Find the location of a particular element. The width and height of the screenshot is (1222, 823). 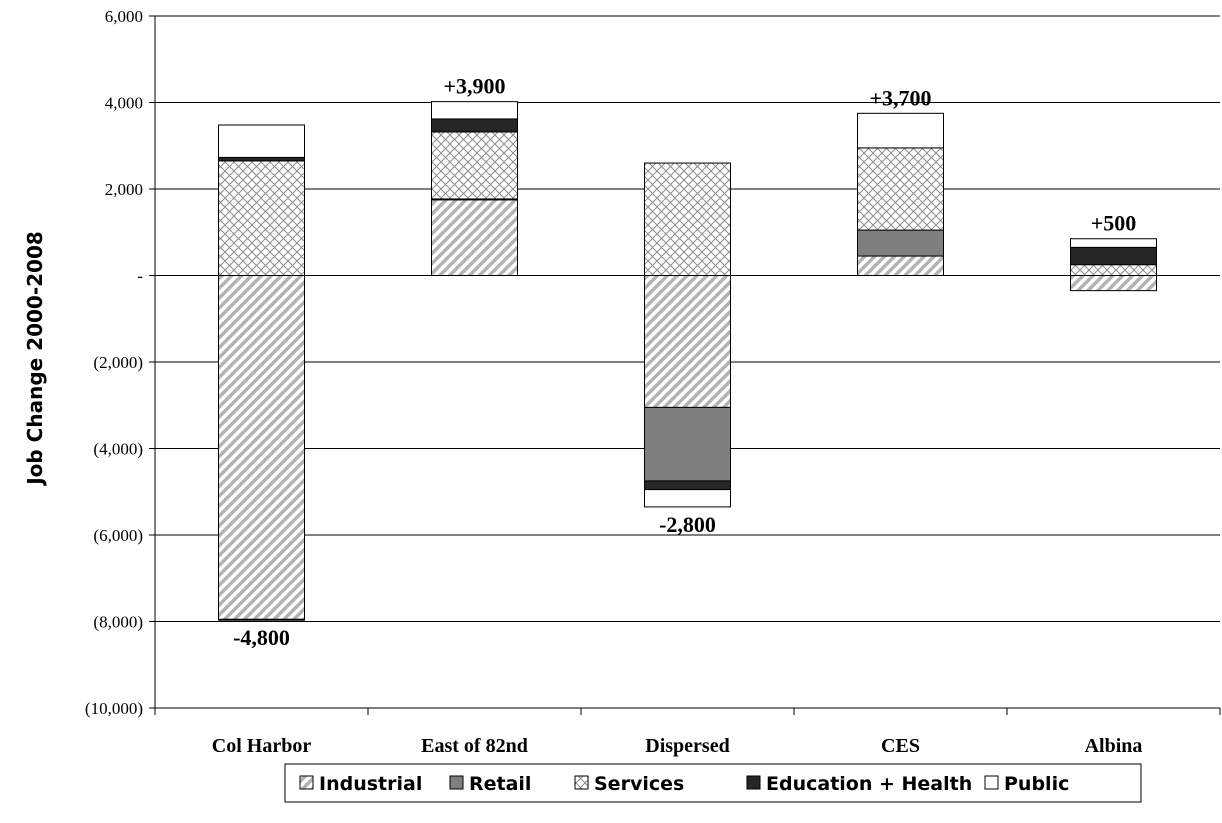

bar-total-label: +3,700 is located at coordinates (900, 97).